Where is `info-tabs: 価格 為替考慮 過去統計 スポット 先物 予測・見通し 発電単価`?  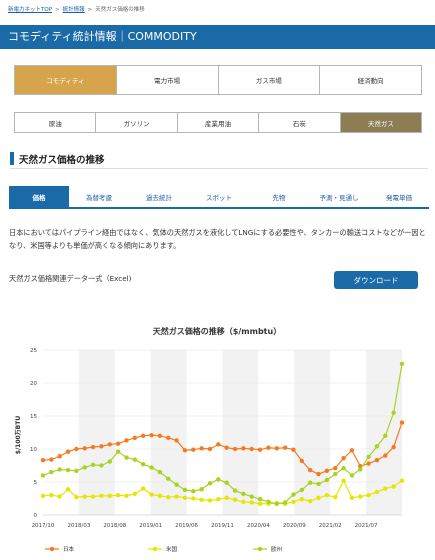 info-tabs: 価格 為替考慮 過去統計 スポット 先物 予測・見通し 発電単価 is located at coordinates (219, 197).